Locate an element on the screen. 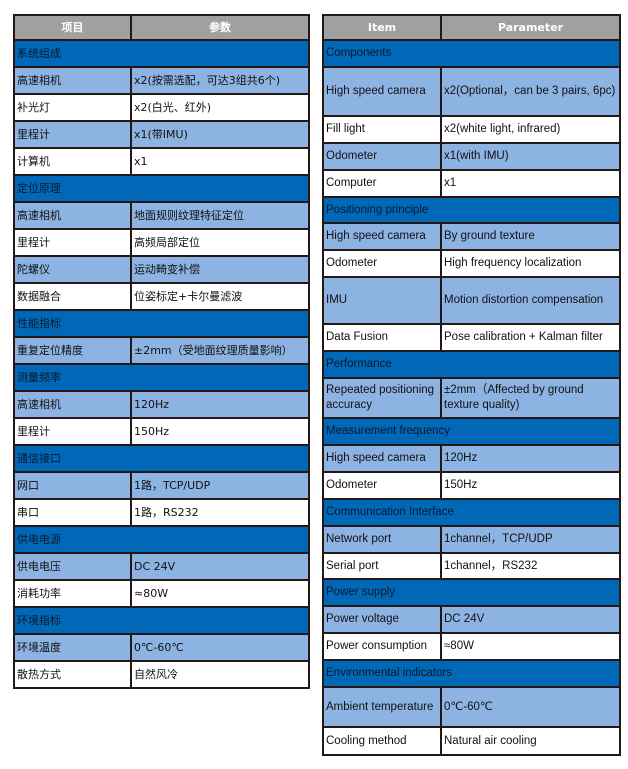 The image size is (628, 769). section-title: 性能指标 is located at coordinates (161, 323).